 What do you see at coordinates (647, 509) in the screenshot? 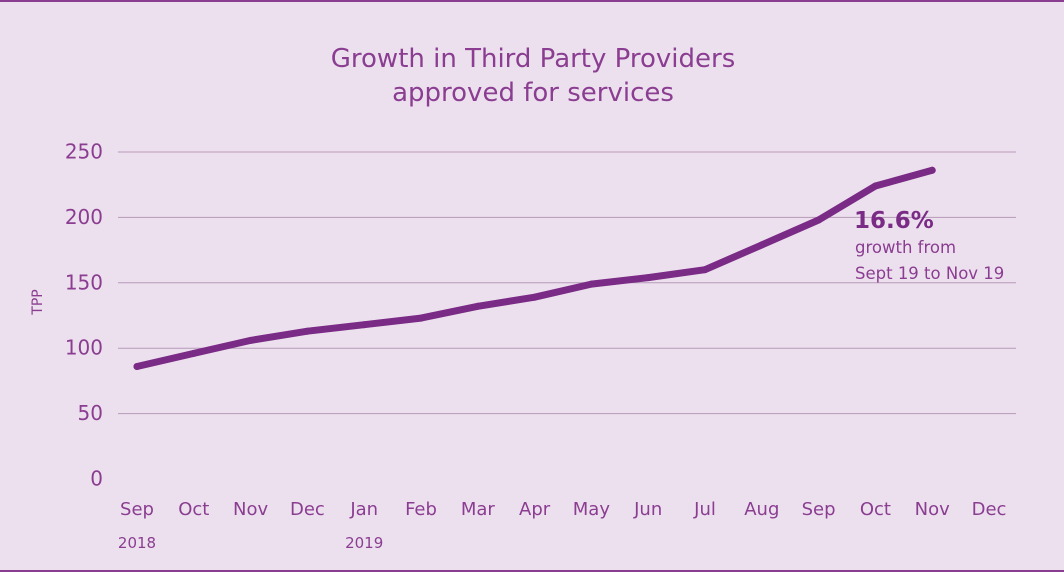
I see `x-tick-label: Jun` at bounding box center [647, 509].